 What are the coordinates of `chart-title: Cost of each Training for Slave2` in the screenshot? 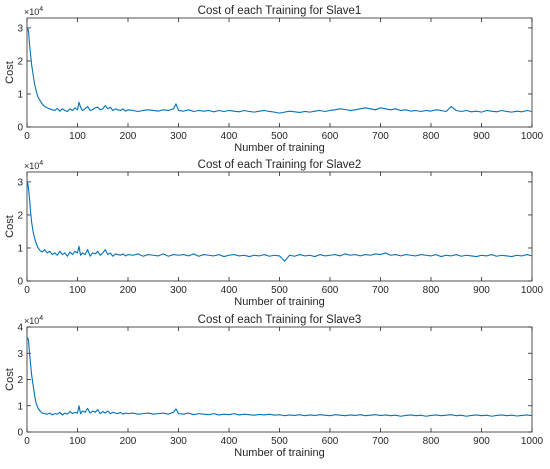 It's located at (280, 165).